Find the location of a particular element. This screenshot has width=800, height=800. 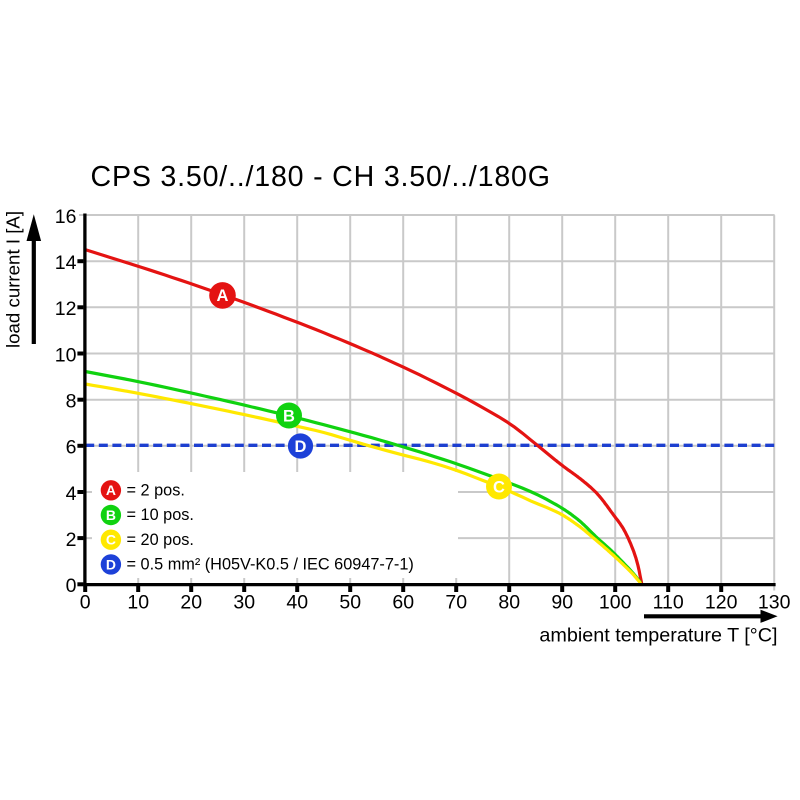

svg-text: 30 is located at coordinates (244, 603).